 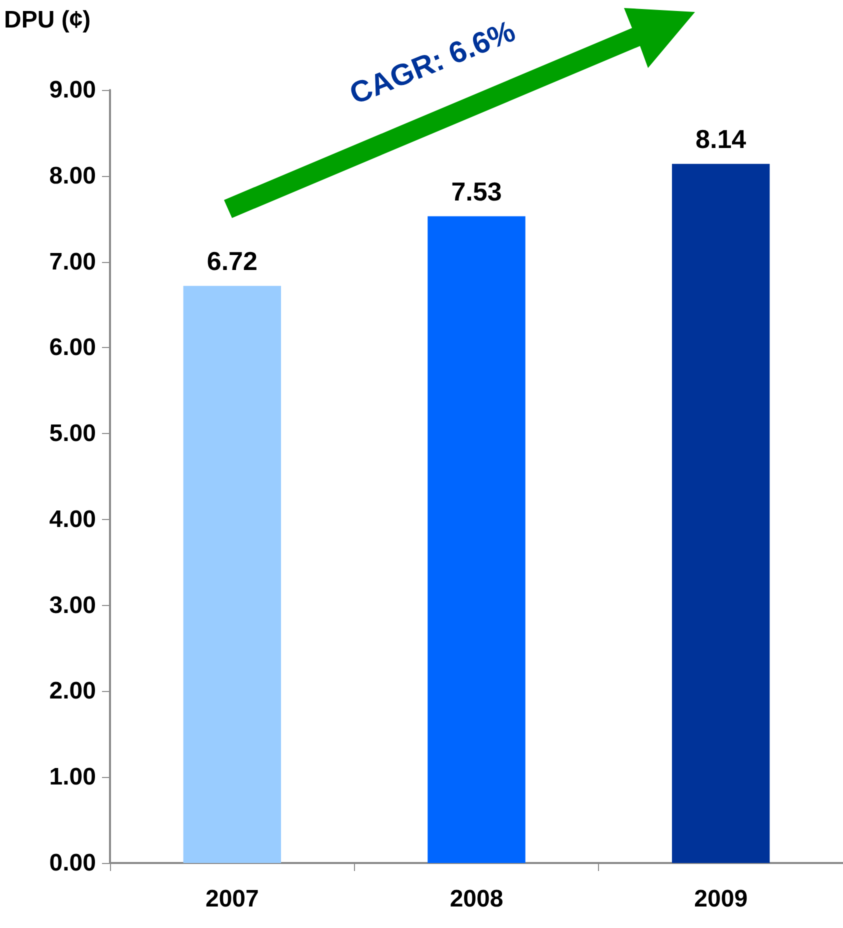 I want to click on x-tick-label: 2007, so click(x=232, y=899).